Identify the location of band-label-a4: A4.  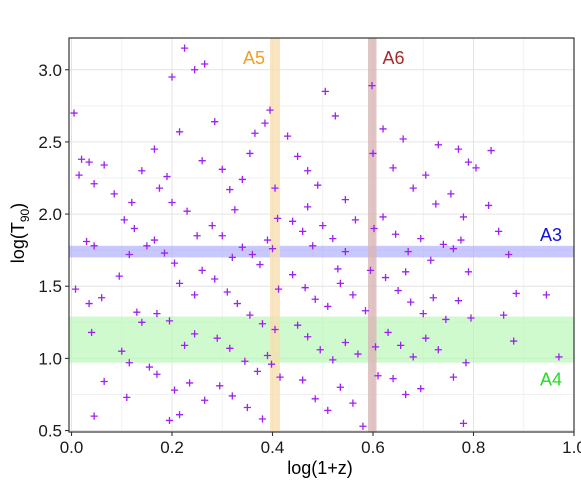
(551, 380).